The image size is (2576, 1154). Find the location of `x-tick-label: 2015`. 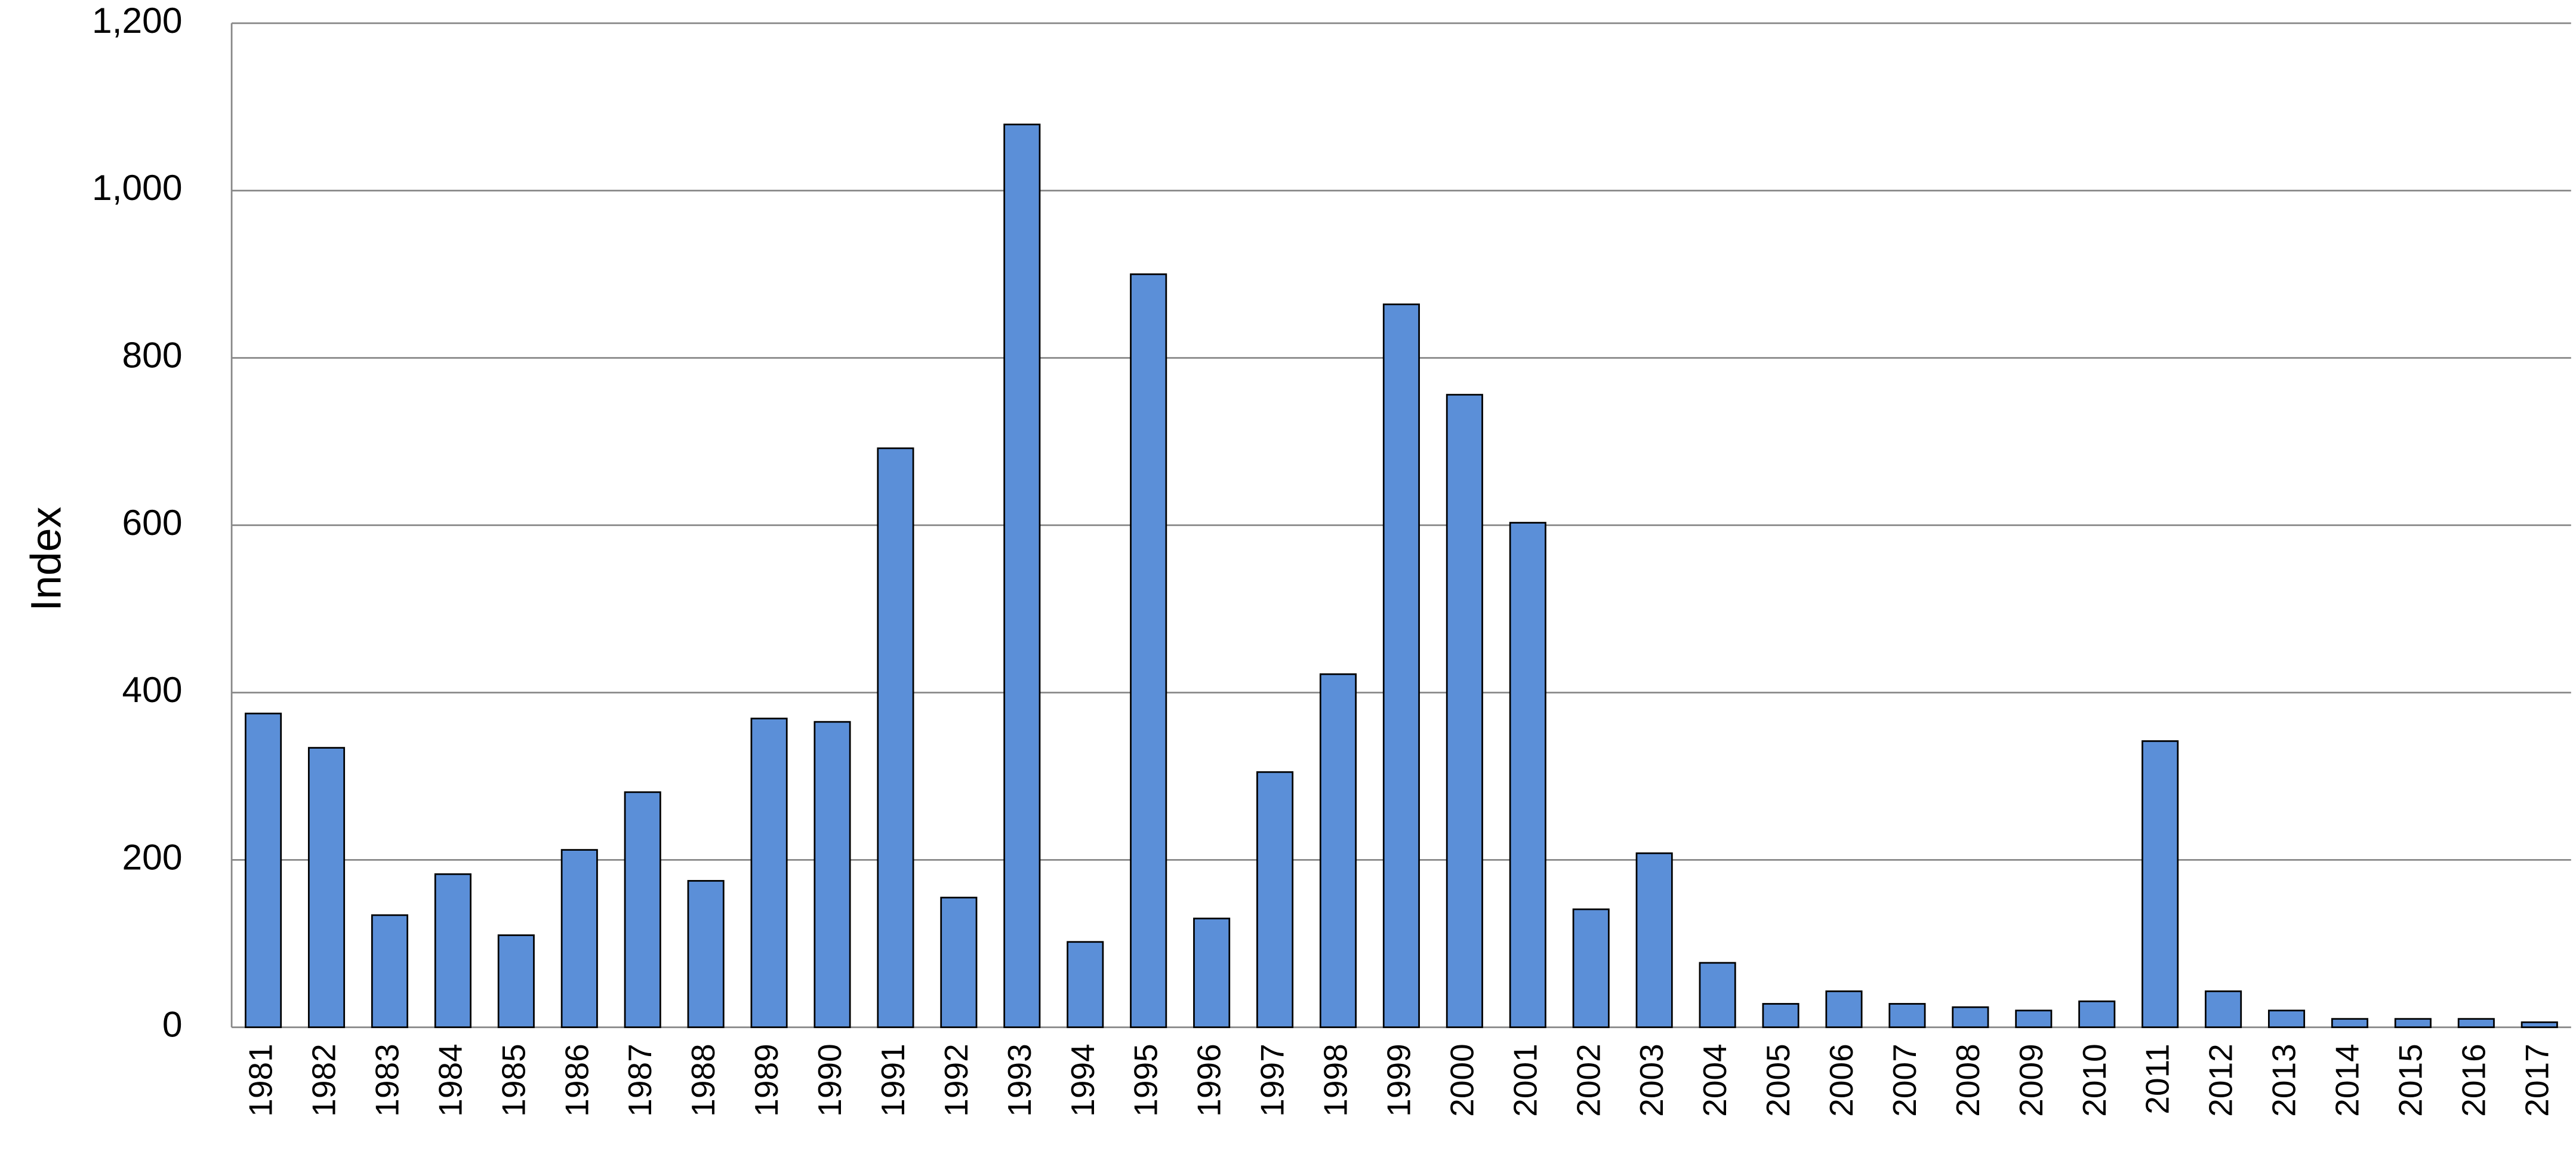

x-tick-label: 2015 is located at coordinates (2410, 1080).